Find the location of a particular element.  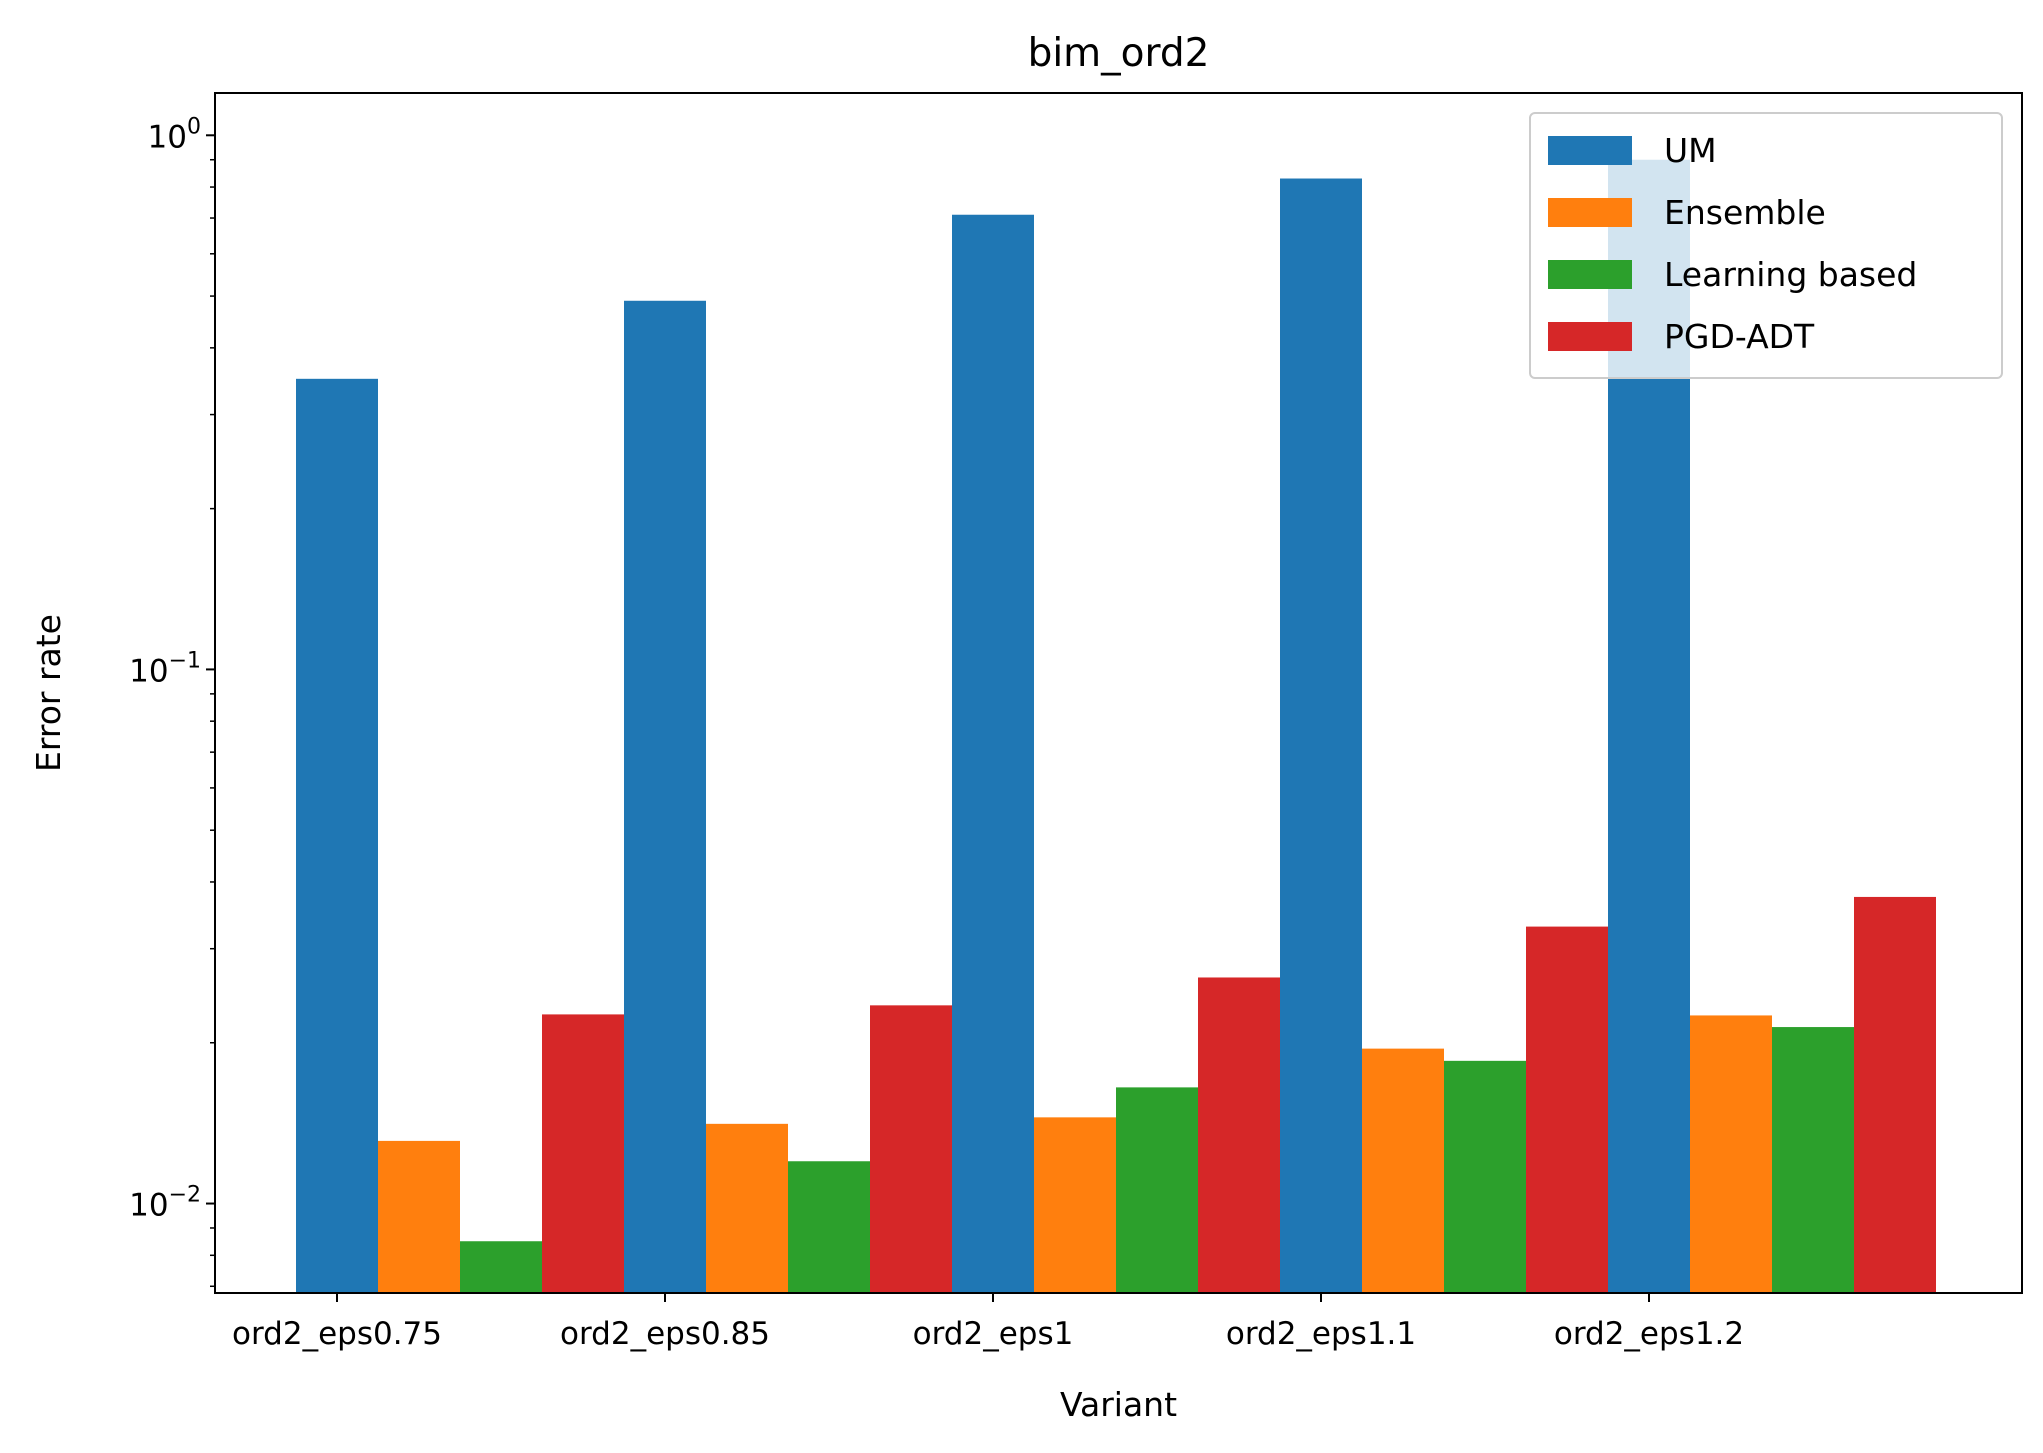

x-axis-label: Variant is located at coordinates (1118, 1404).